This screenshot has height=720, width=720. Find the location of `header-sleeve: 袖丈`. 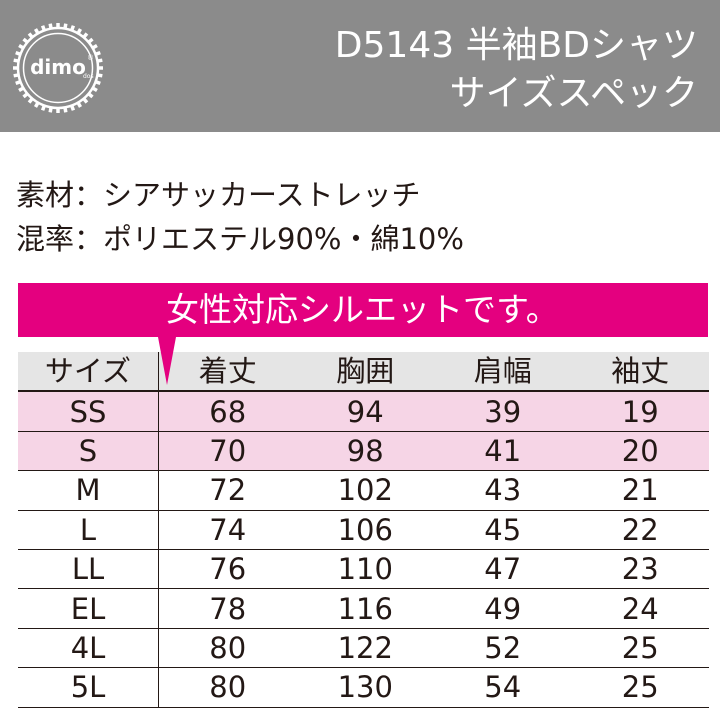

header-sleeve: 袖丈 is located at coordinates (640, 372).